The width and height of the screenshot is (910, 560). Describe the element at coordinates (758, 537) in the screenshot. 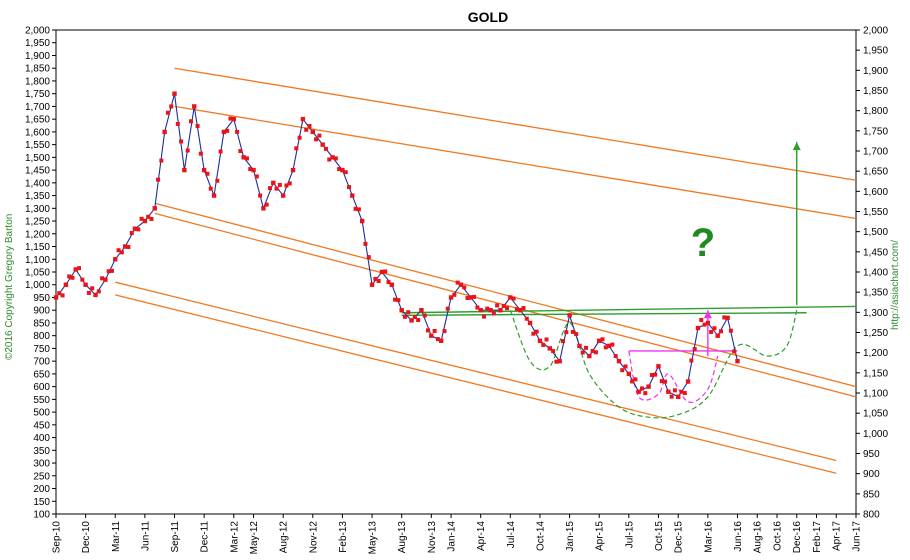

I see `x-tick-label: Aug-16` at that location.